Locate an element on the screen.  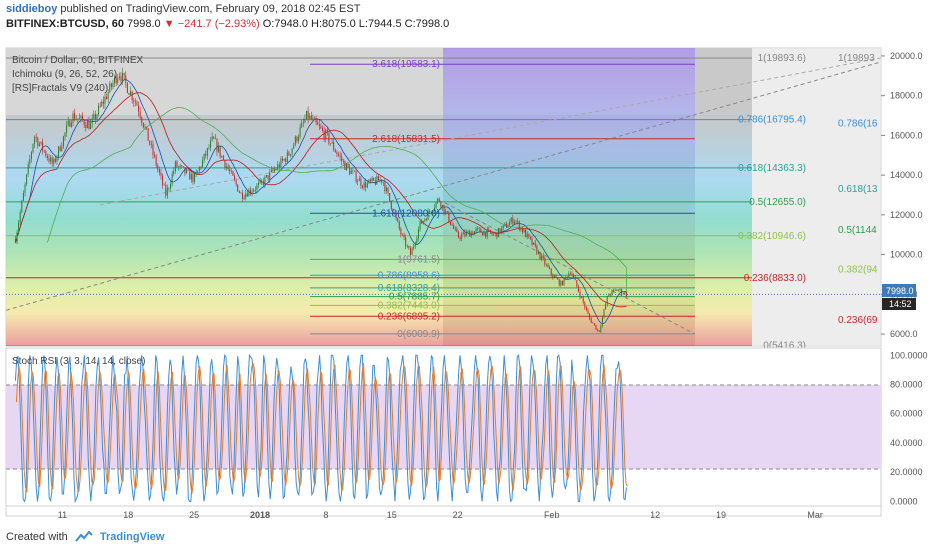
time-tick-label: 12 is located at coordinates (655, 515).